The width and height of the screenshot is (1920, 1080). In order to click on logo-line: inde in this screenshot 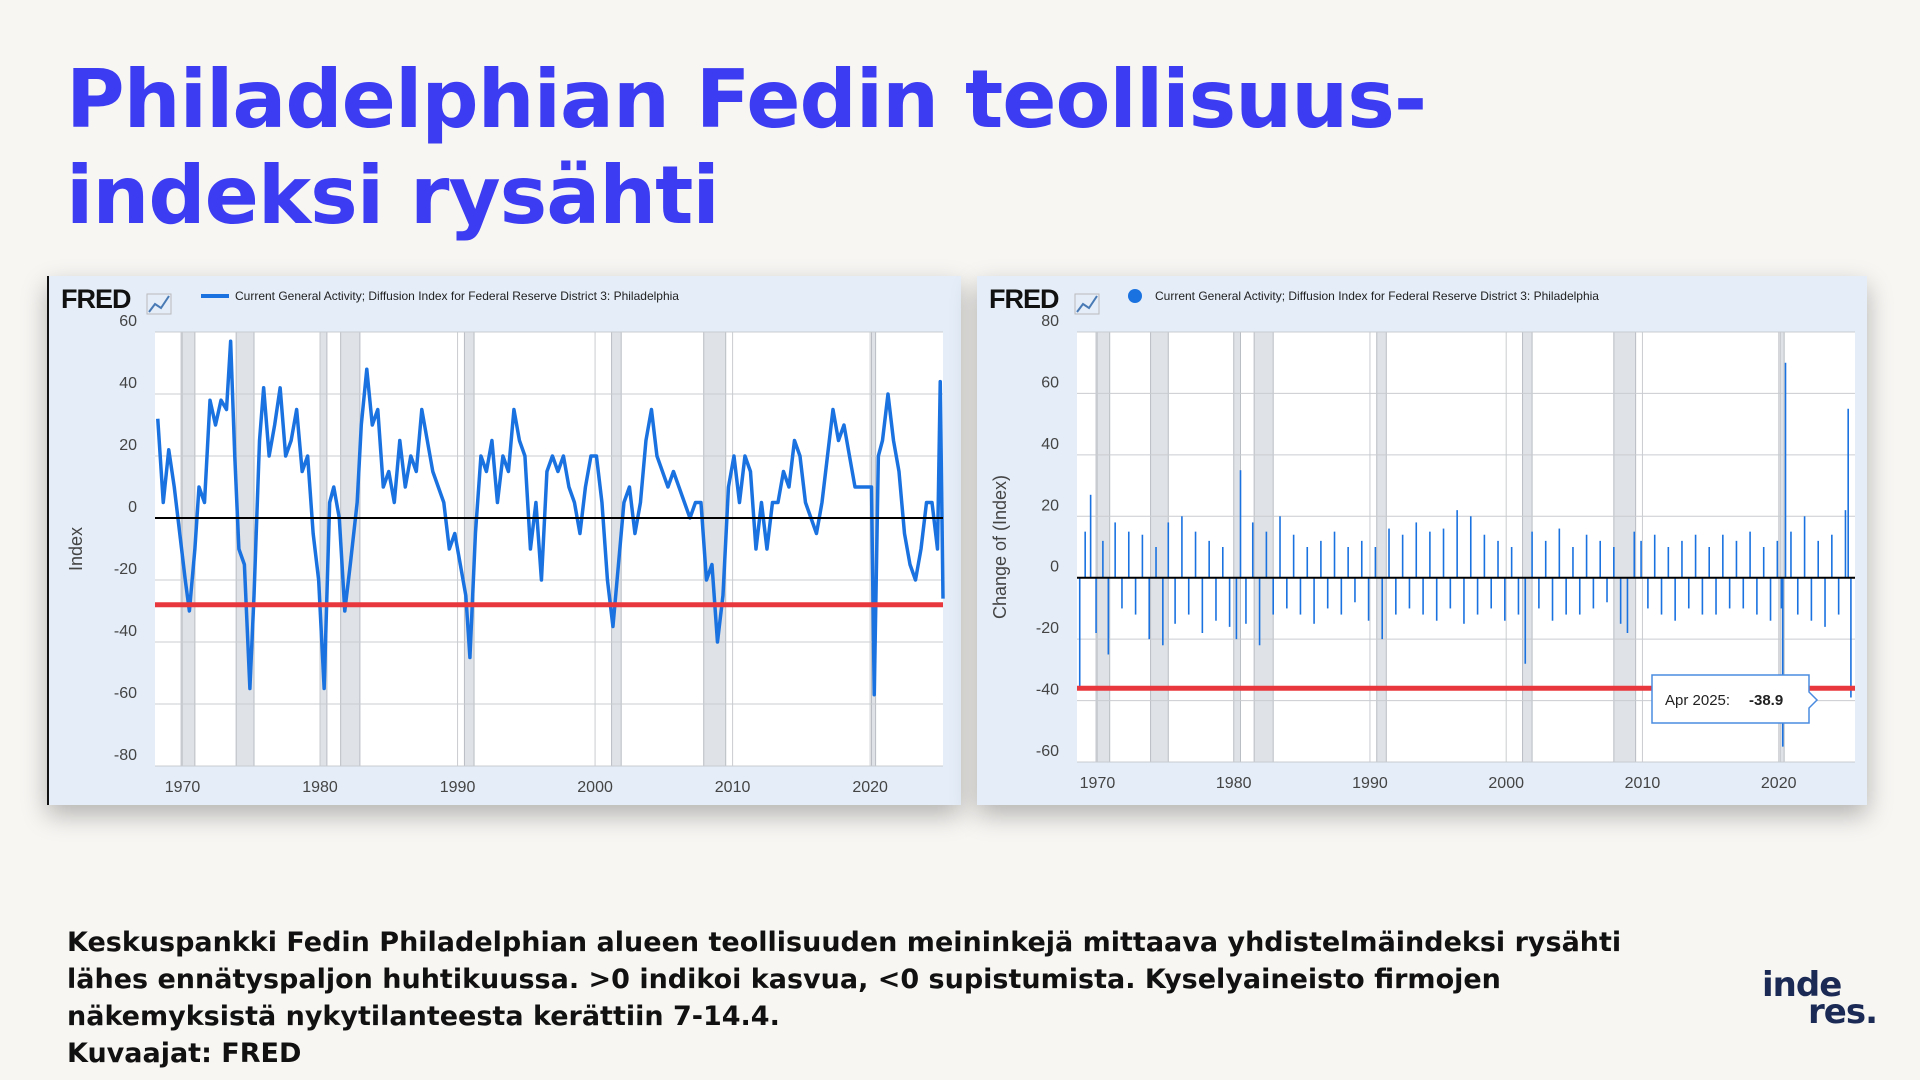, I will do `click(1802, 985)`.